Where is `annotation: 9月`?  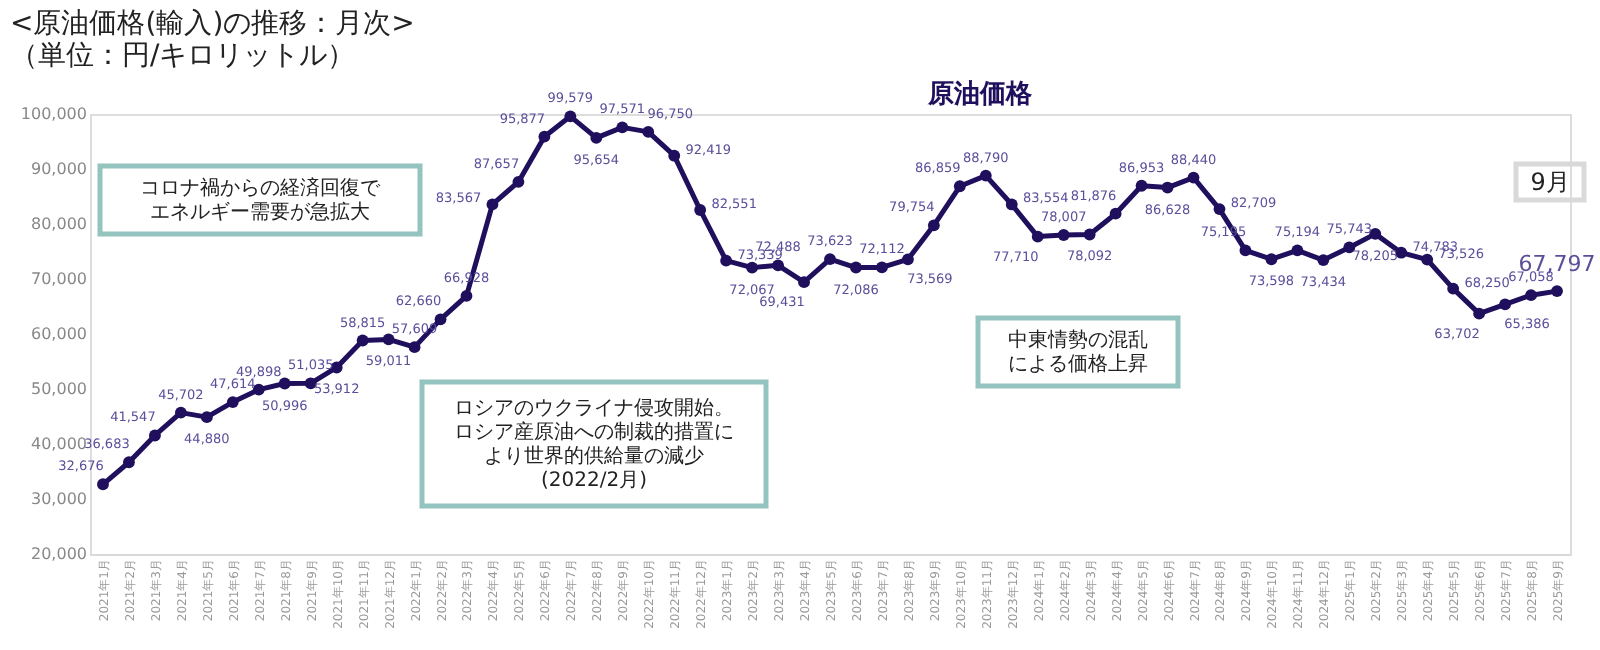
annotation: 9月 is located at coordinates (1550, 182).